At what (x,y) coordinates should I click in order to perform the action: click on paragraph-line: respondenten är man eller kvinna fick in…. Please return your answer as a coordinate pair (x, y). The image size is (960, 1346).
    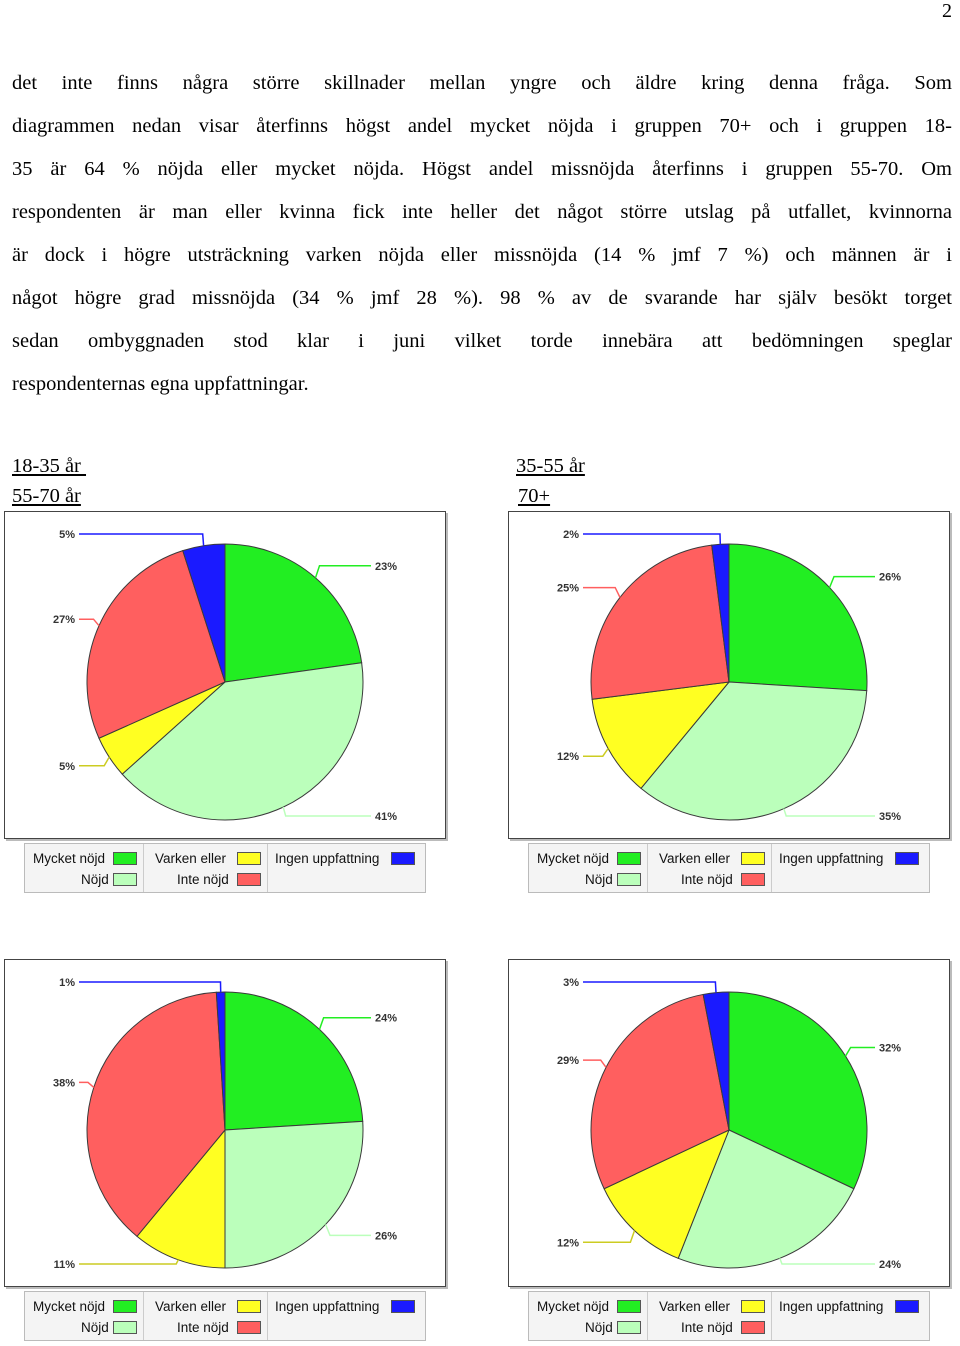
    Looking at the image, I should click on (482, 212).